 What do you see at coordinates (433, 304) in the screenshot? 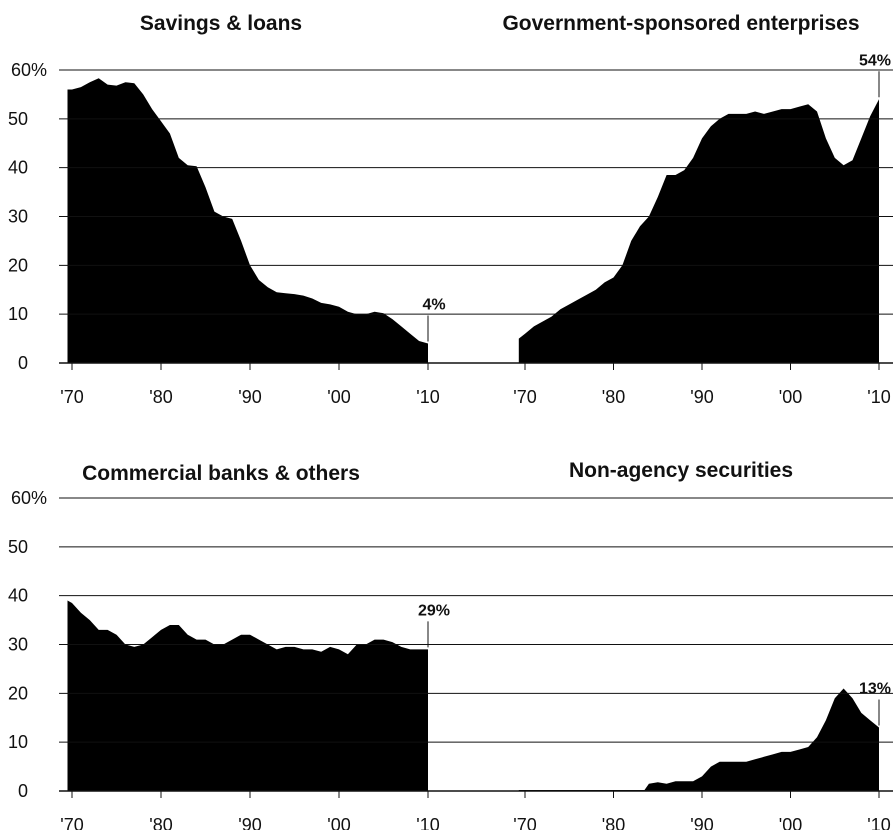
I see `annotation-label: 4%` at bounding box center [433, 304].